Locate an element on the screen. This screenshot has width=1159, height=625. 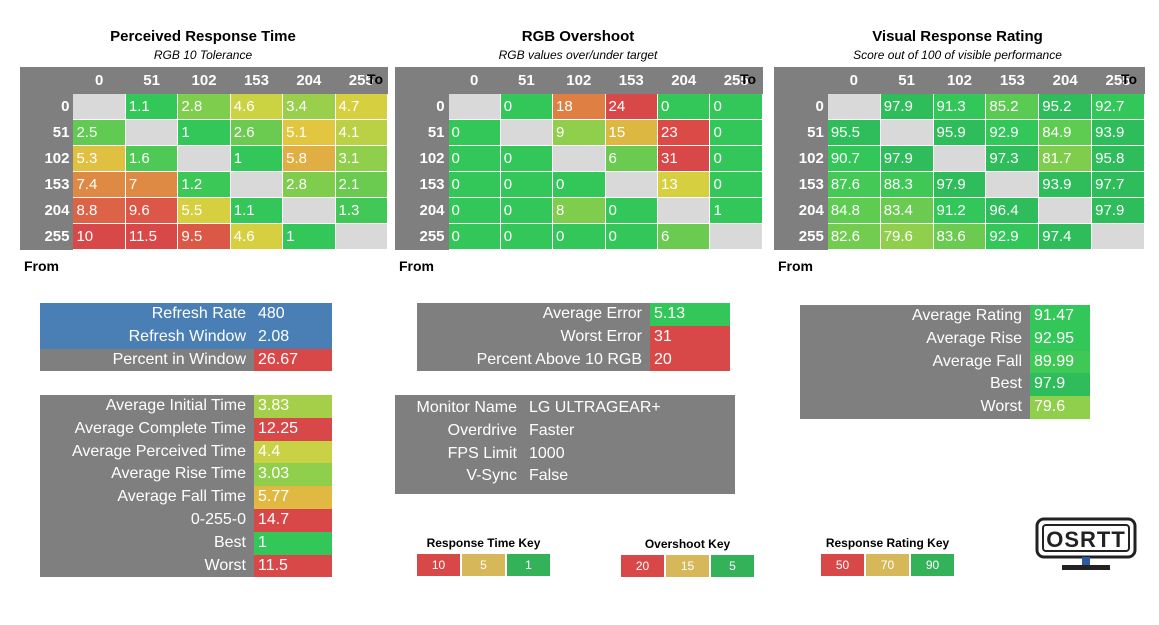
stat-row: Refresh Window 2.08 is located at coordinates (186, 337).